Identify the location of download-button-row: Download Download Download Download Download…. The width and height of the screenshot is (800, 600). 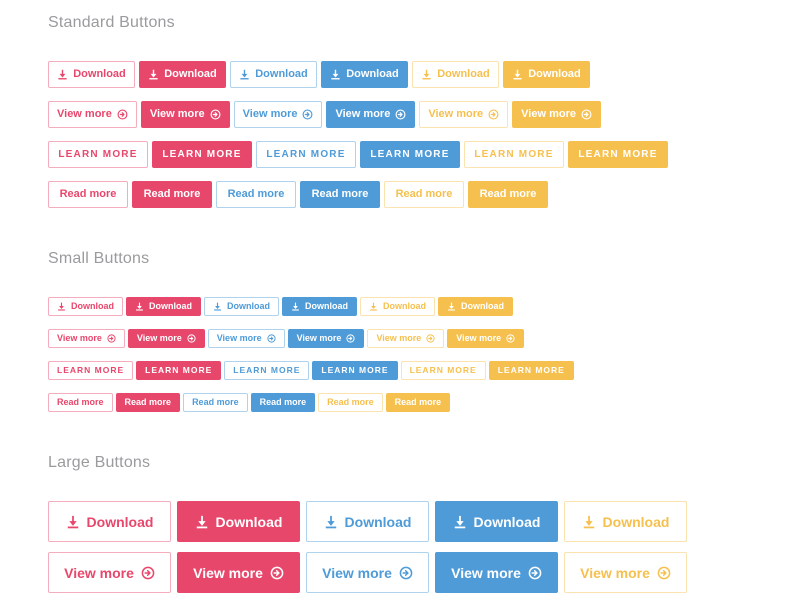
(424, 74).